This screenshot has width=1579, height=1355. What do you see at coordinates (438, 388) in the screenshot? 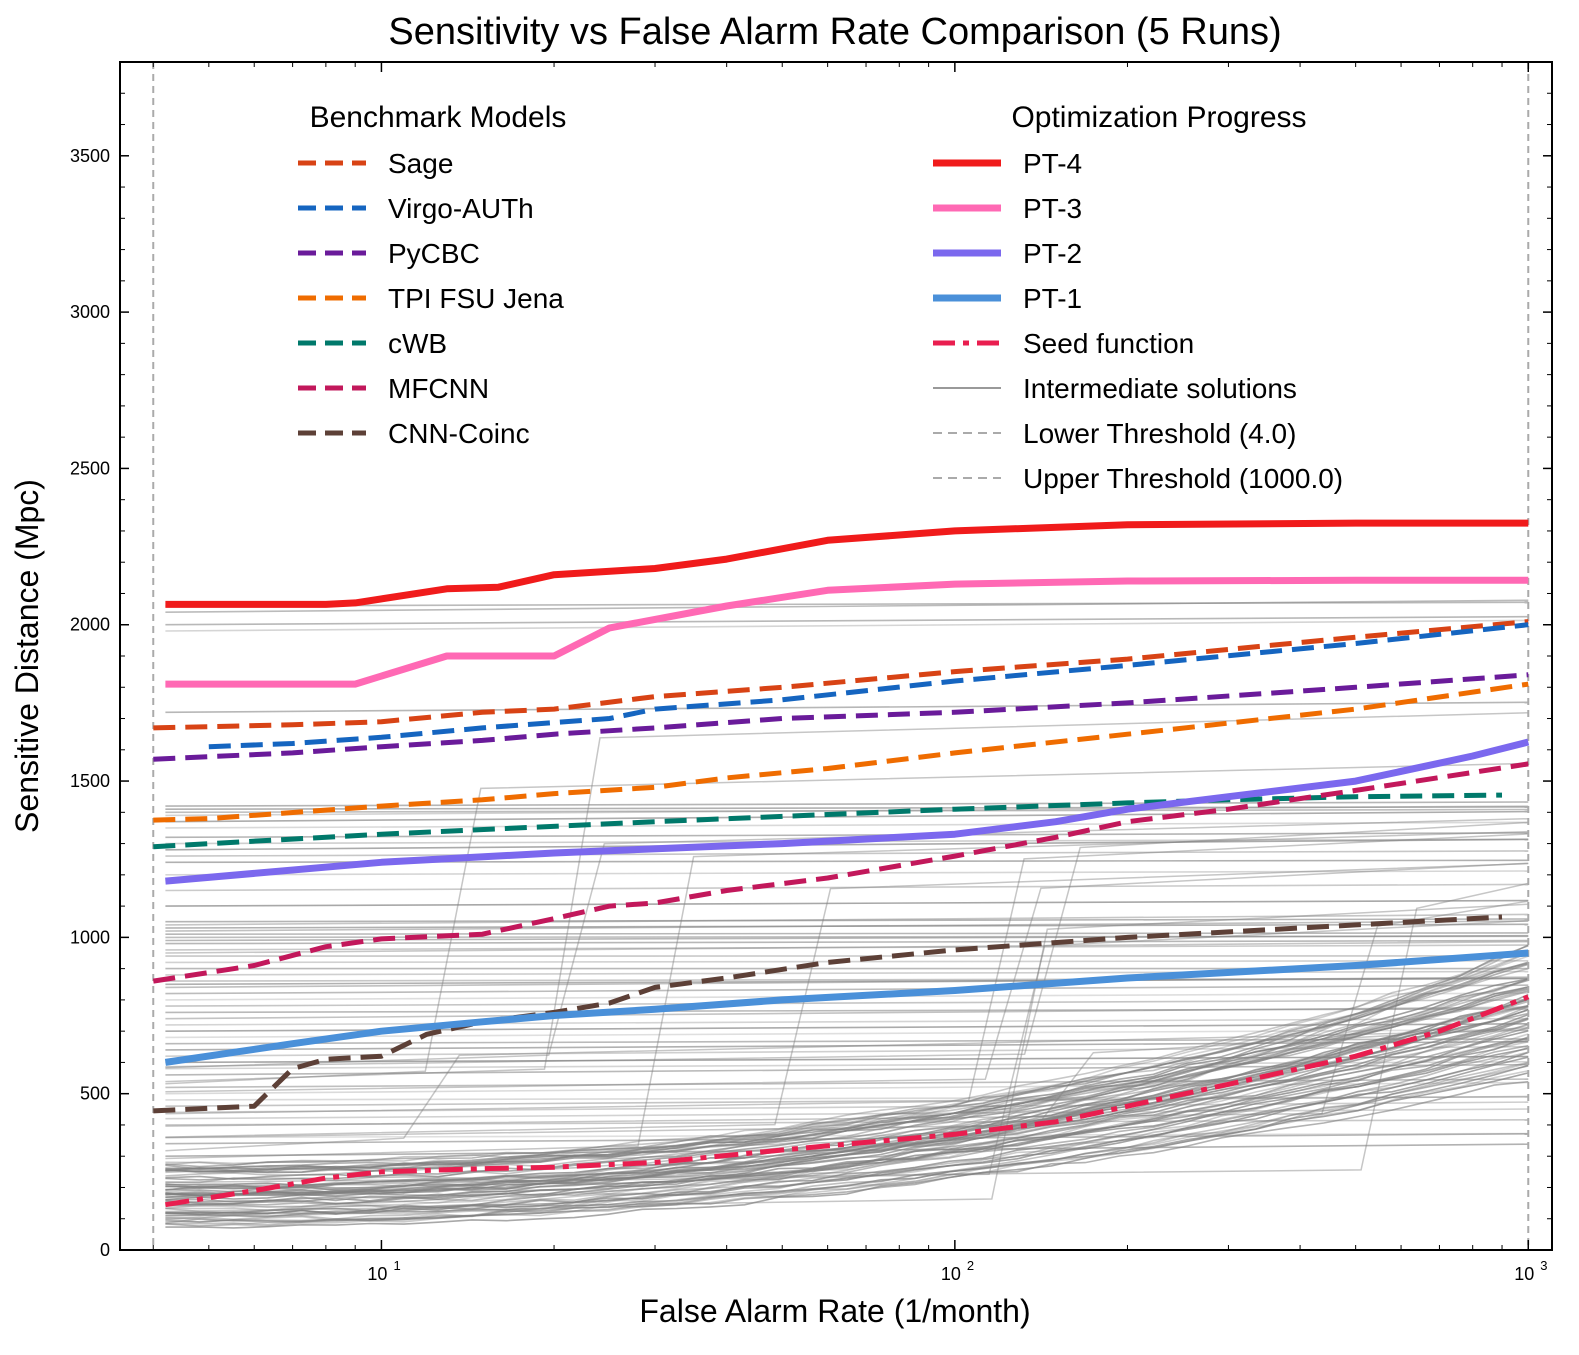
I see `legend-label-mfcnn: MFCNN` at bounding box center [438, 388].